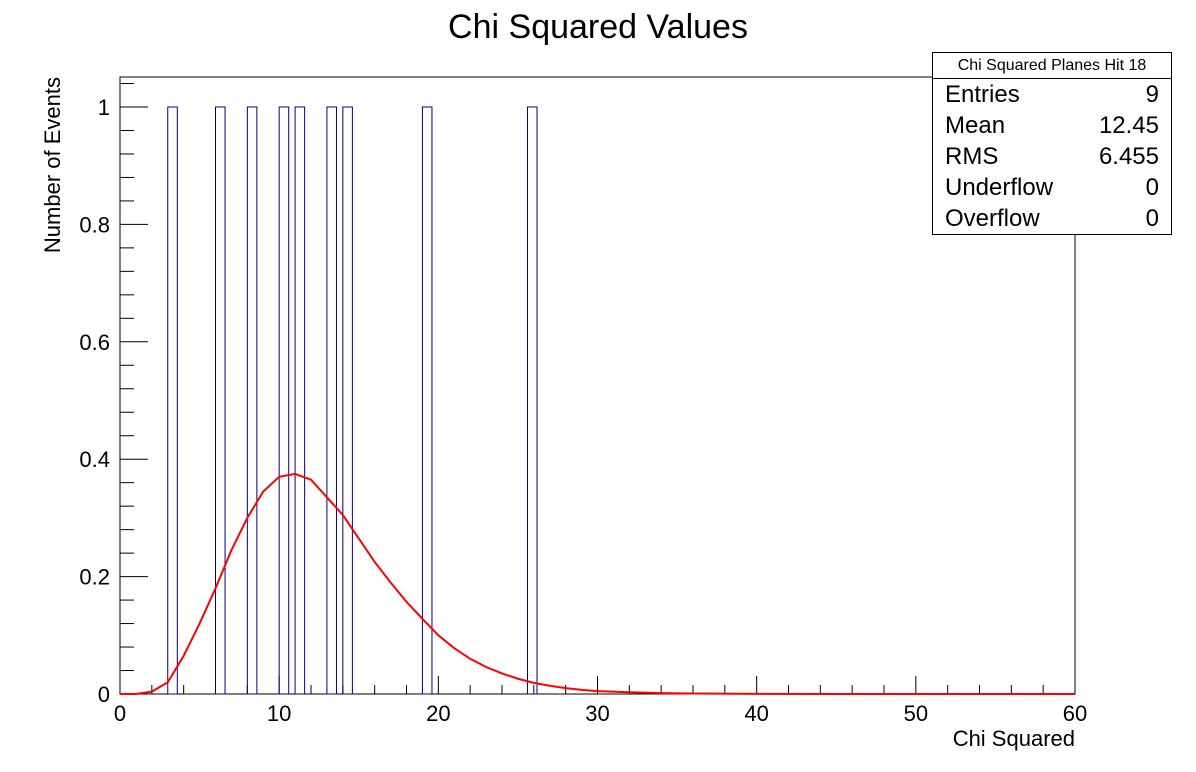  Describe the element at coordinates (1075, 713) in the screenshot. I see `x-tick-label: 60` at that location.